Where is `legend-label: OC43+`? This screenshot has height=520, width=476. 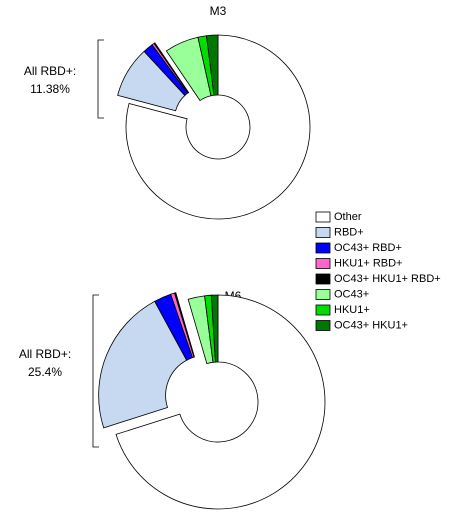 legend-label: OC43+ is located at coordinates (351, 294).